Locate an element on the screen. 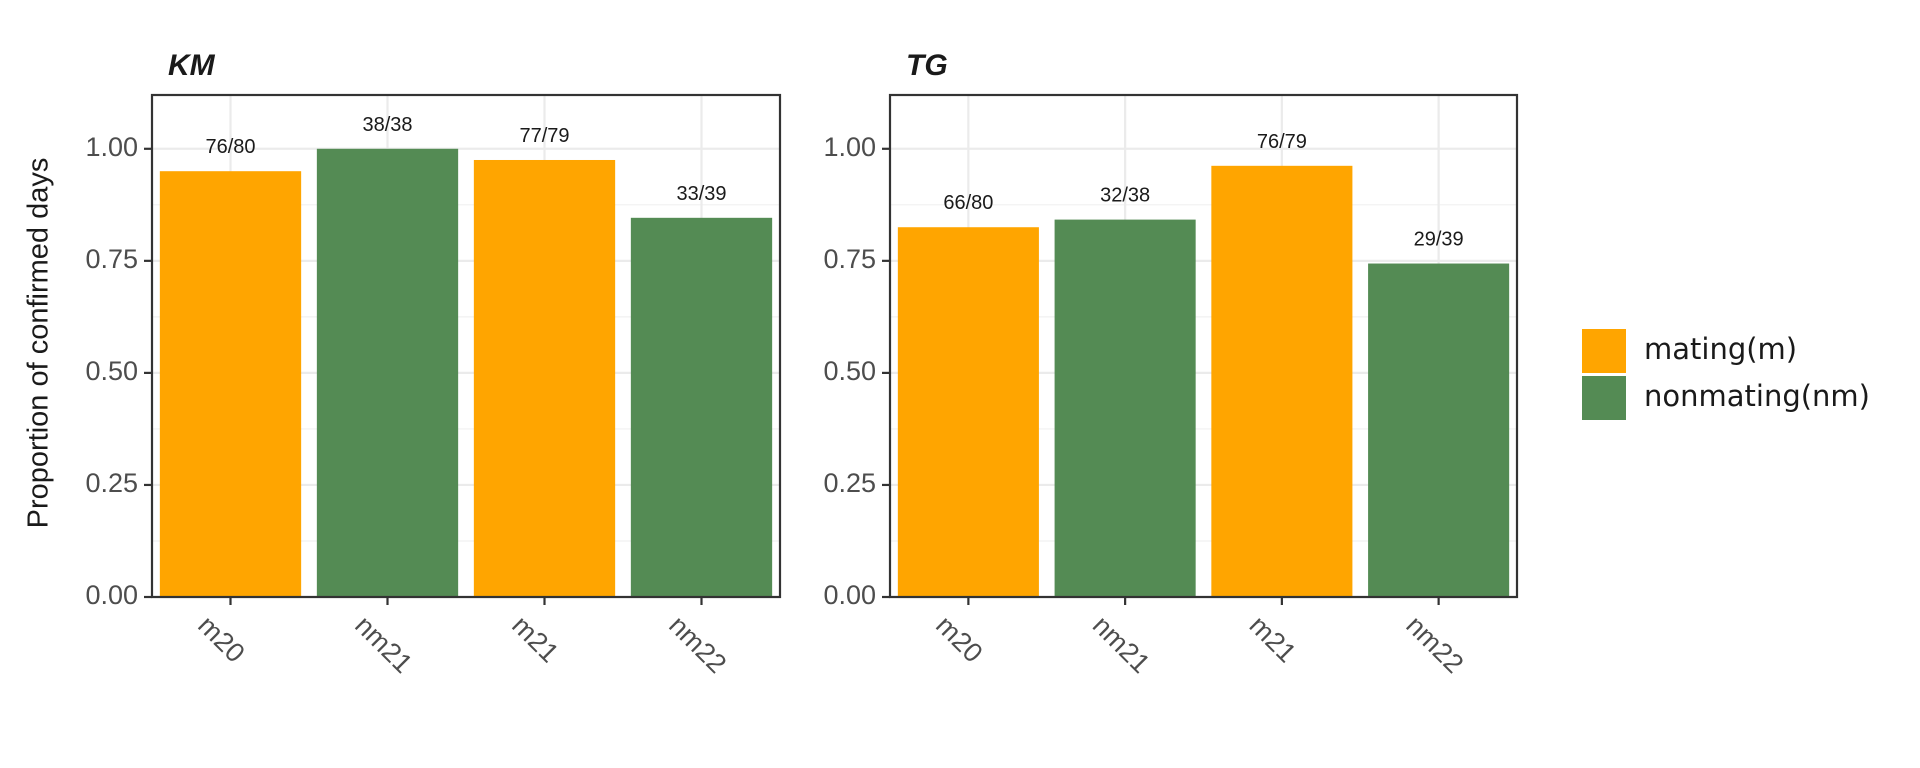 This screenshot has width=1920, height=768. bar-value-label: 76/79 is located at coordinates (1282, 142).